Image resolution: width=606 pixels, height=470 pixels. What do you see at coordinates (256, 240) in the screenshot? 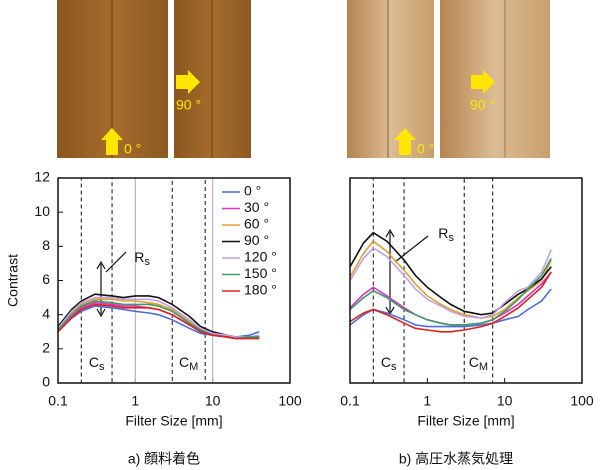
I see `legend-label: 90 °` at bounding box center [256, 240].